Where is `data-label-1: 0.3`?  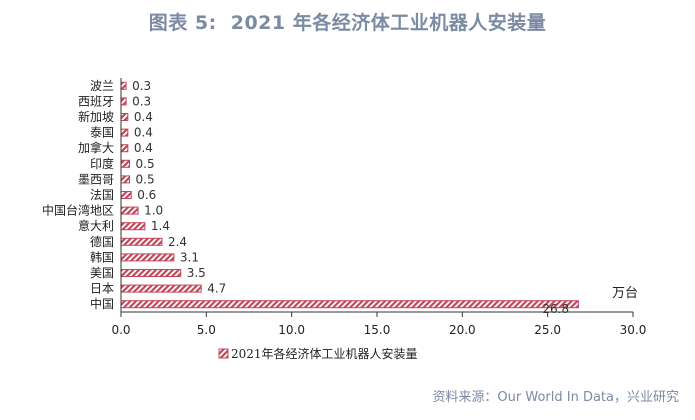
data-label-1: 0.3 is located at coordinates (141, 101).